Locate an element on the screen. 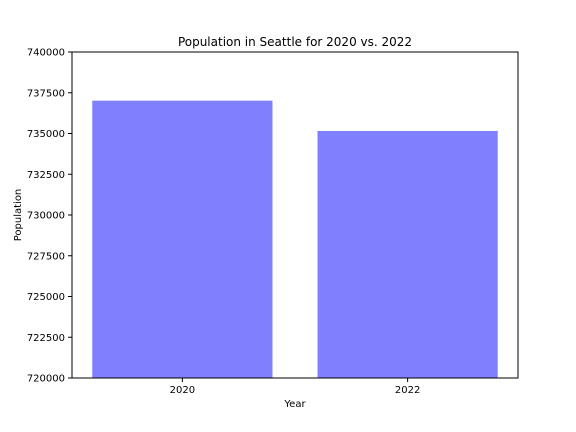 Image resolution: width=576 pixels, height=432 pixels. y-tick-label: 727500 is located at coordinates (46, 256).